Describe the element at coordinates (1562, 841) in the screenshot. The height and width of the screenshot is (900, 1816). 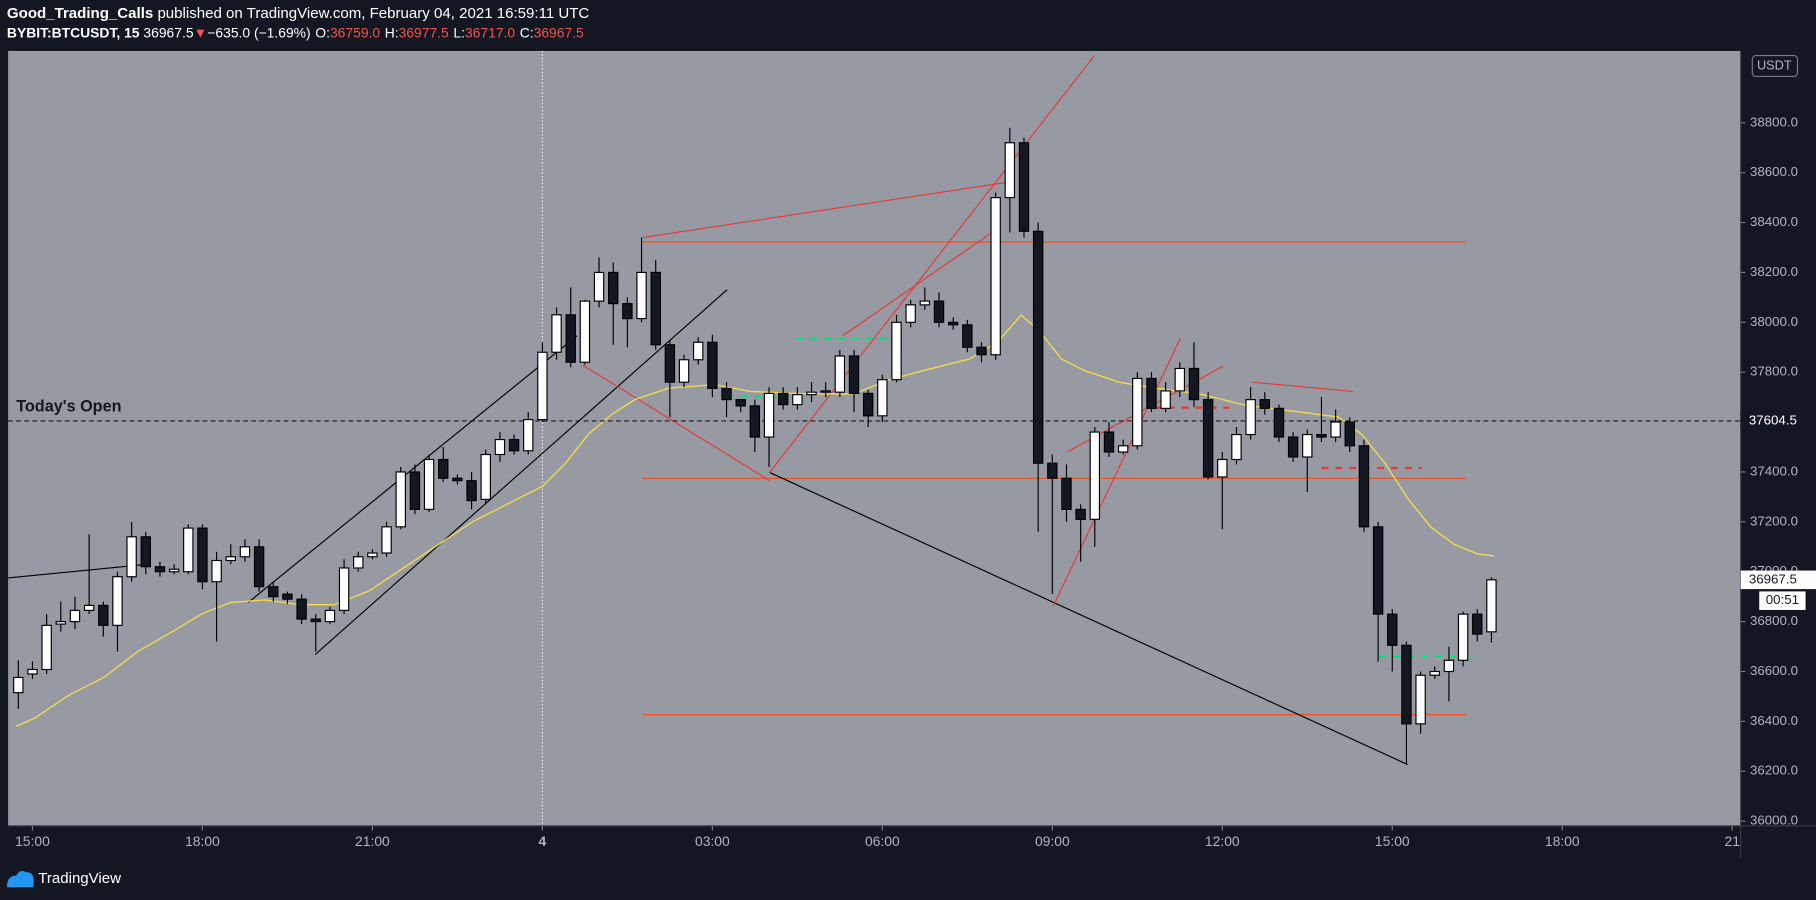
I see `x-tick-label: 18:00` at that location.